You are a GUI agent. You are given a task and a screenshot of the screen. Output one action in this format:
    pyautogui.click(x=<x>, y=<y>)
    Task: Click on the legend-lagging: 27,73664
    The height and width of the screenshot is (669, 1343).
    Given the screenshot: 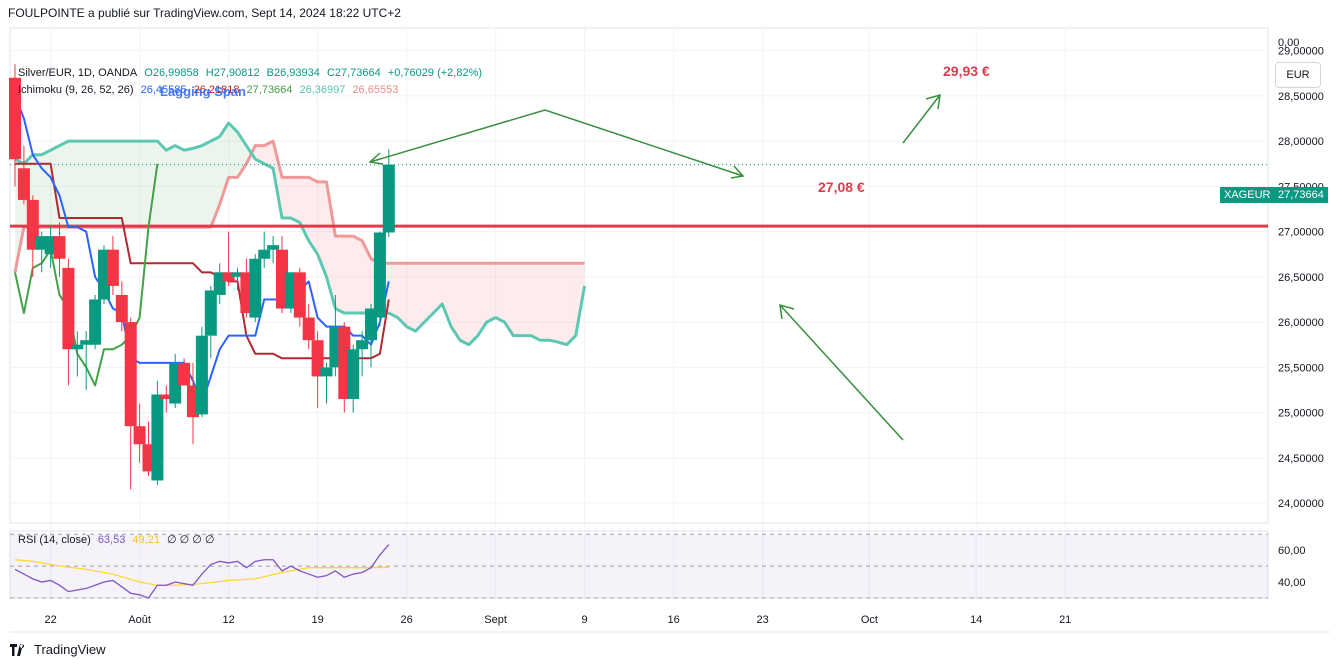 What is the action you would take?
    pyautogui.click(x=269, y=90)
    